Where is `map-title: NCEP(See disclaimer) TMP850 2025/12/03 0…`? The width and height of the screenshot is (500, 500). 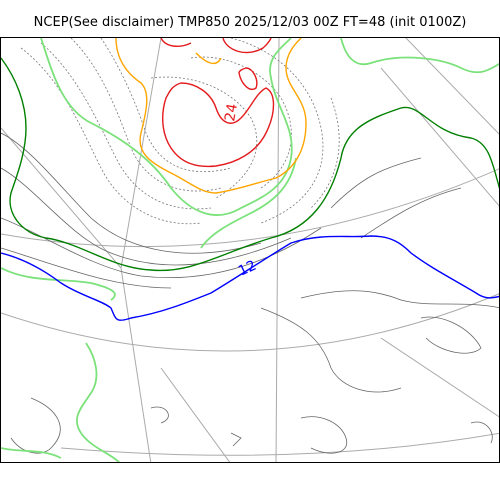 map-title: NCEP(See disclaimer) TMP850 2025/12/03 0… is located at coordinates (250, 22).